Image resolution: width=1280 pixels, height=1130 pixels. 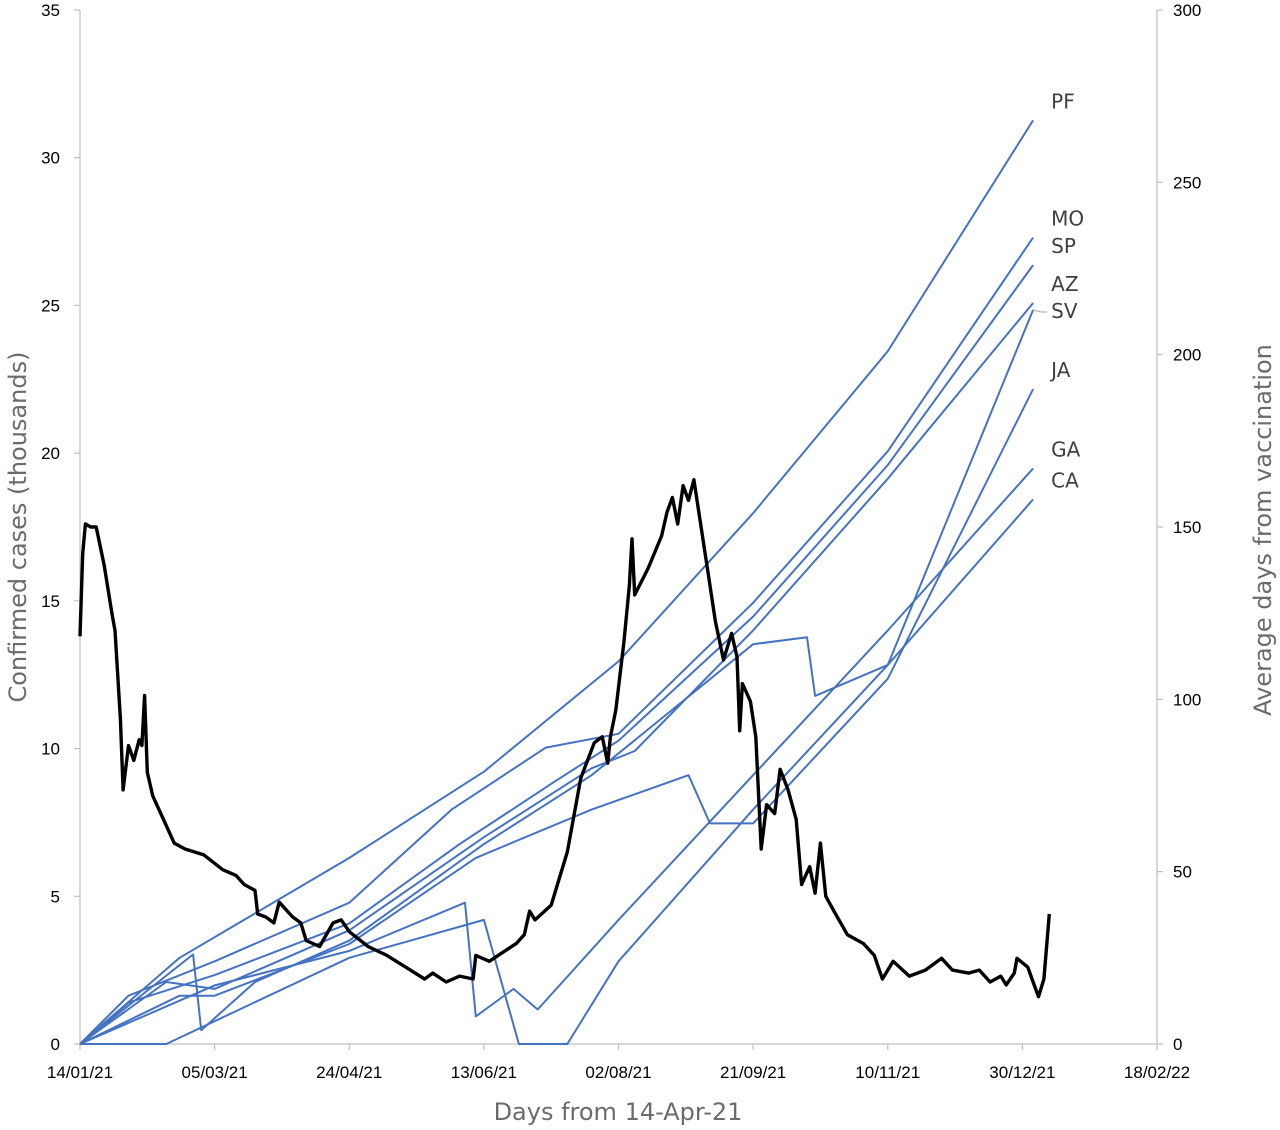 What do you see at coordinates (484, 1072) in the screenshot?
I see `x-tick-label: 13/06/21` at bounding box center [484, 1072].